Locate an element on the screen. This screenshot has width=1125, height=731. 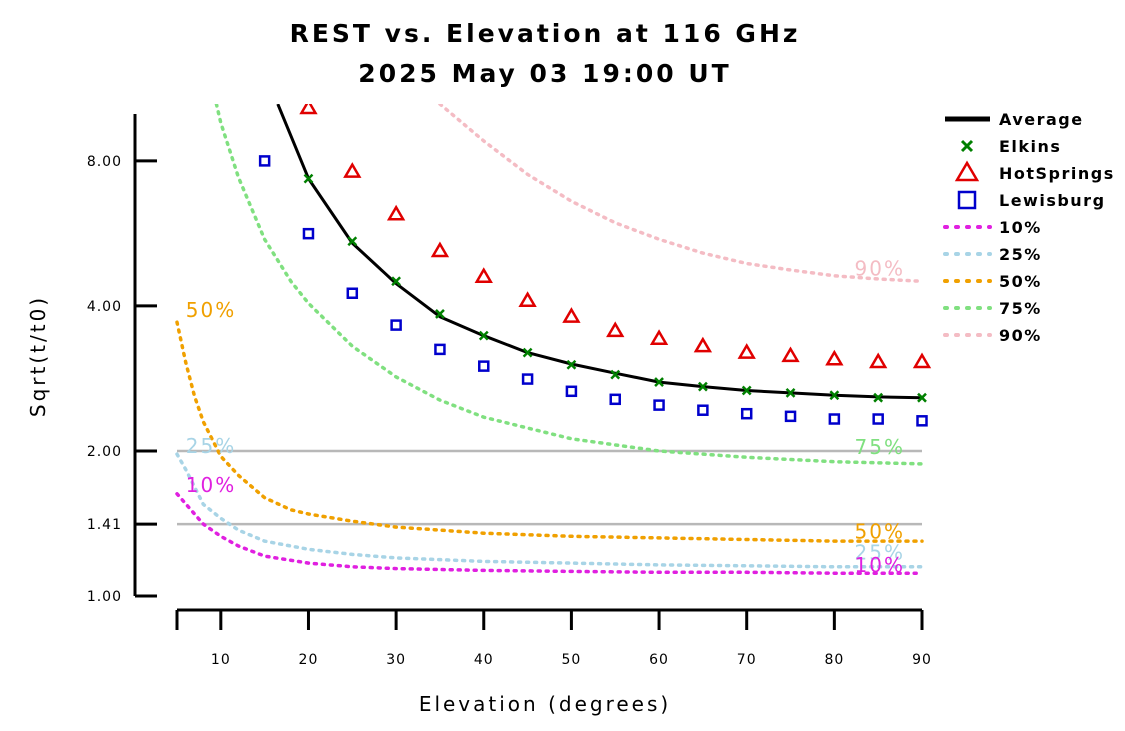
x-tick-label: 70 is located at coordinates (747, 660).